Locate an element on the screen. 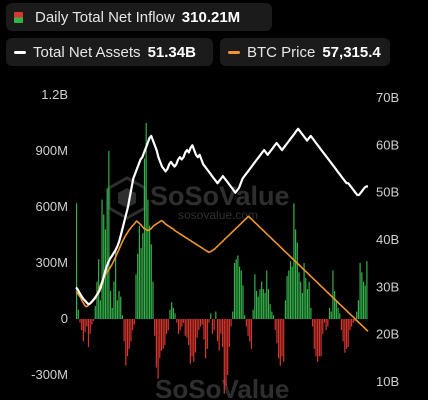 Image resolution: width=428 pixels, height=400 pixels. legend-daily-net-inflow: Daily Total Net Inflow 310.21M is located at coordinates (139, 17).